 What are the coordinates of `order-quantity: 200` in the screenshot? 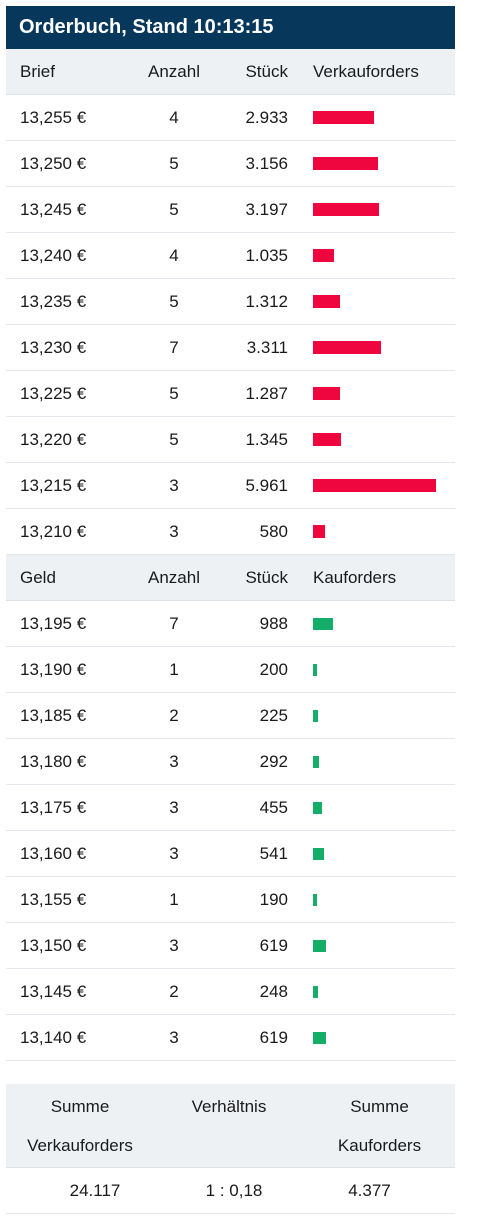 It's located at (273, 669).